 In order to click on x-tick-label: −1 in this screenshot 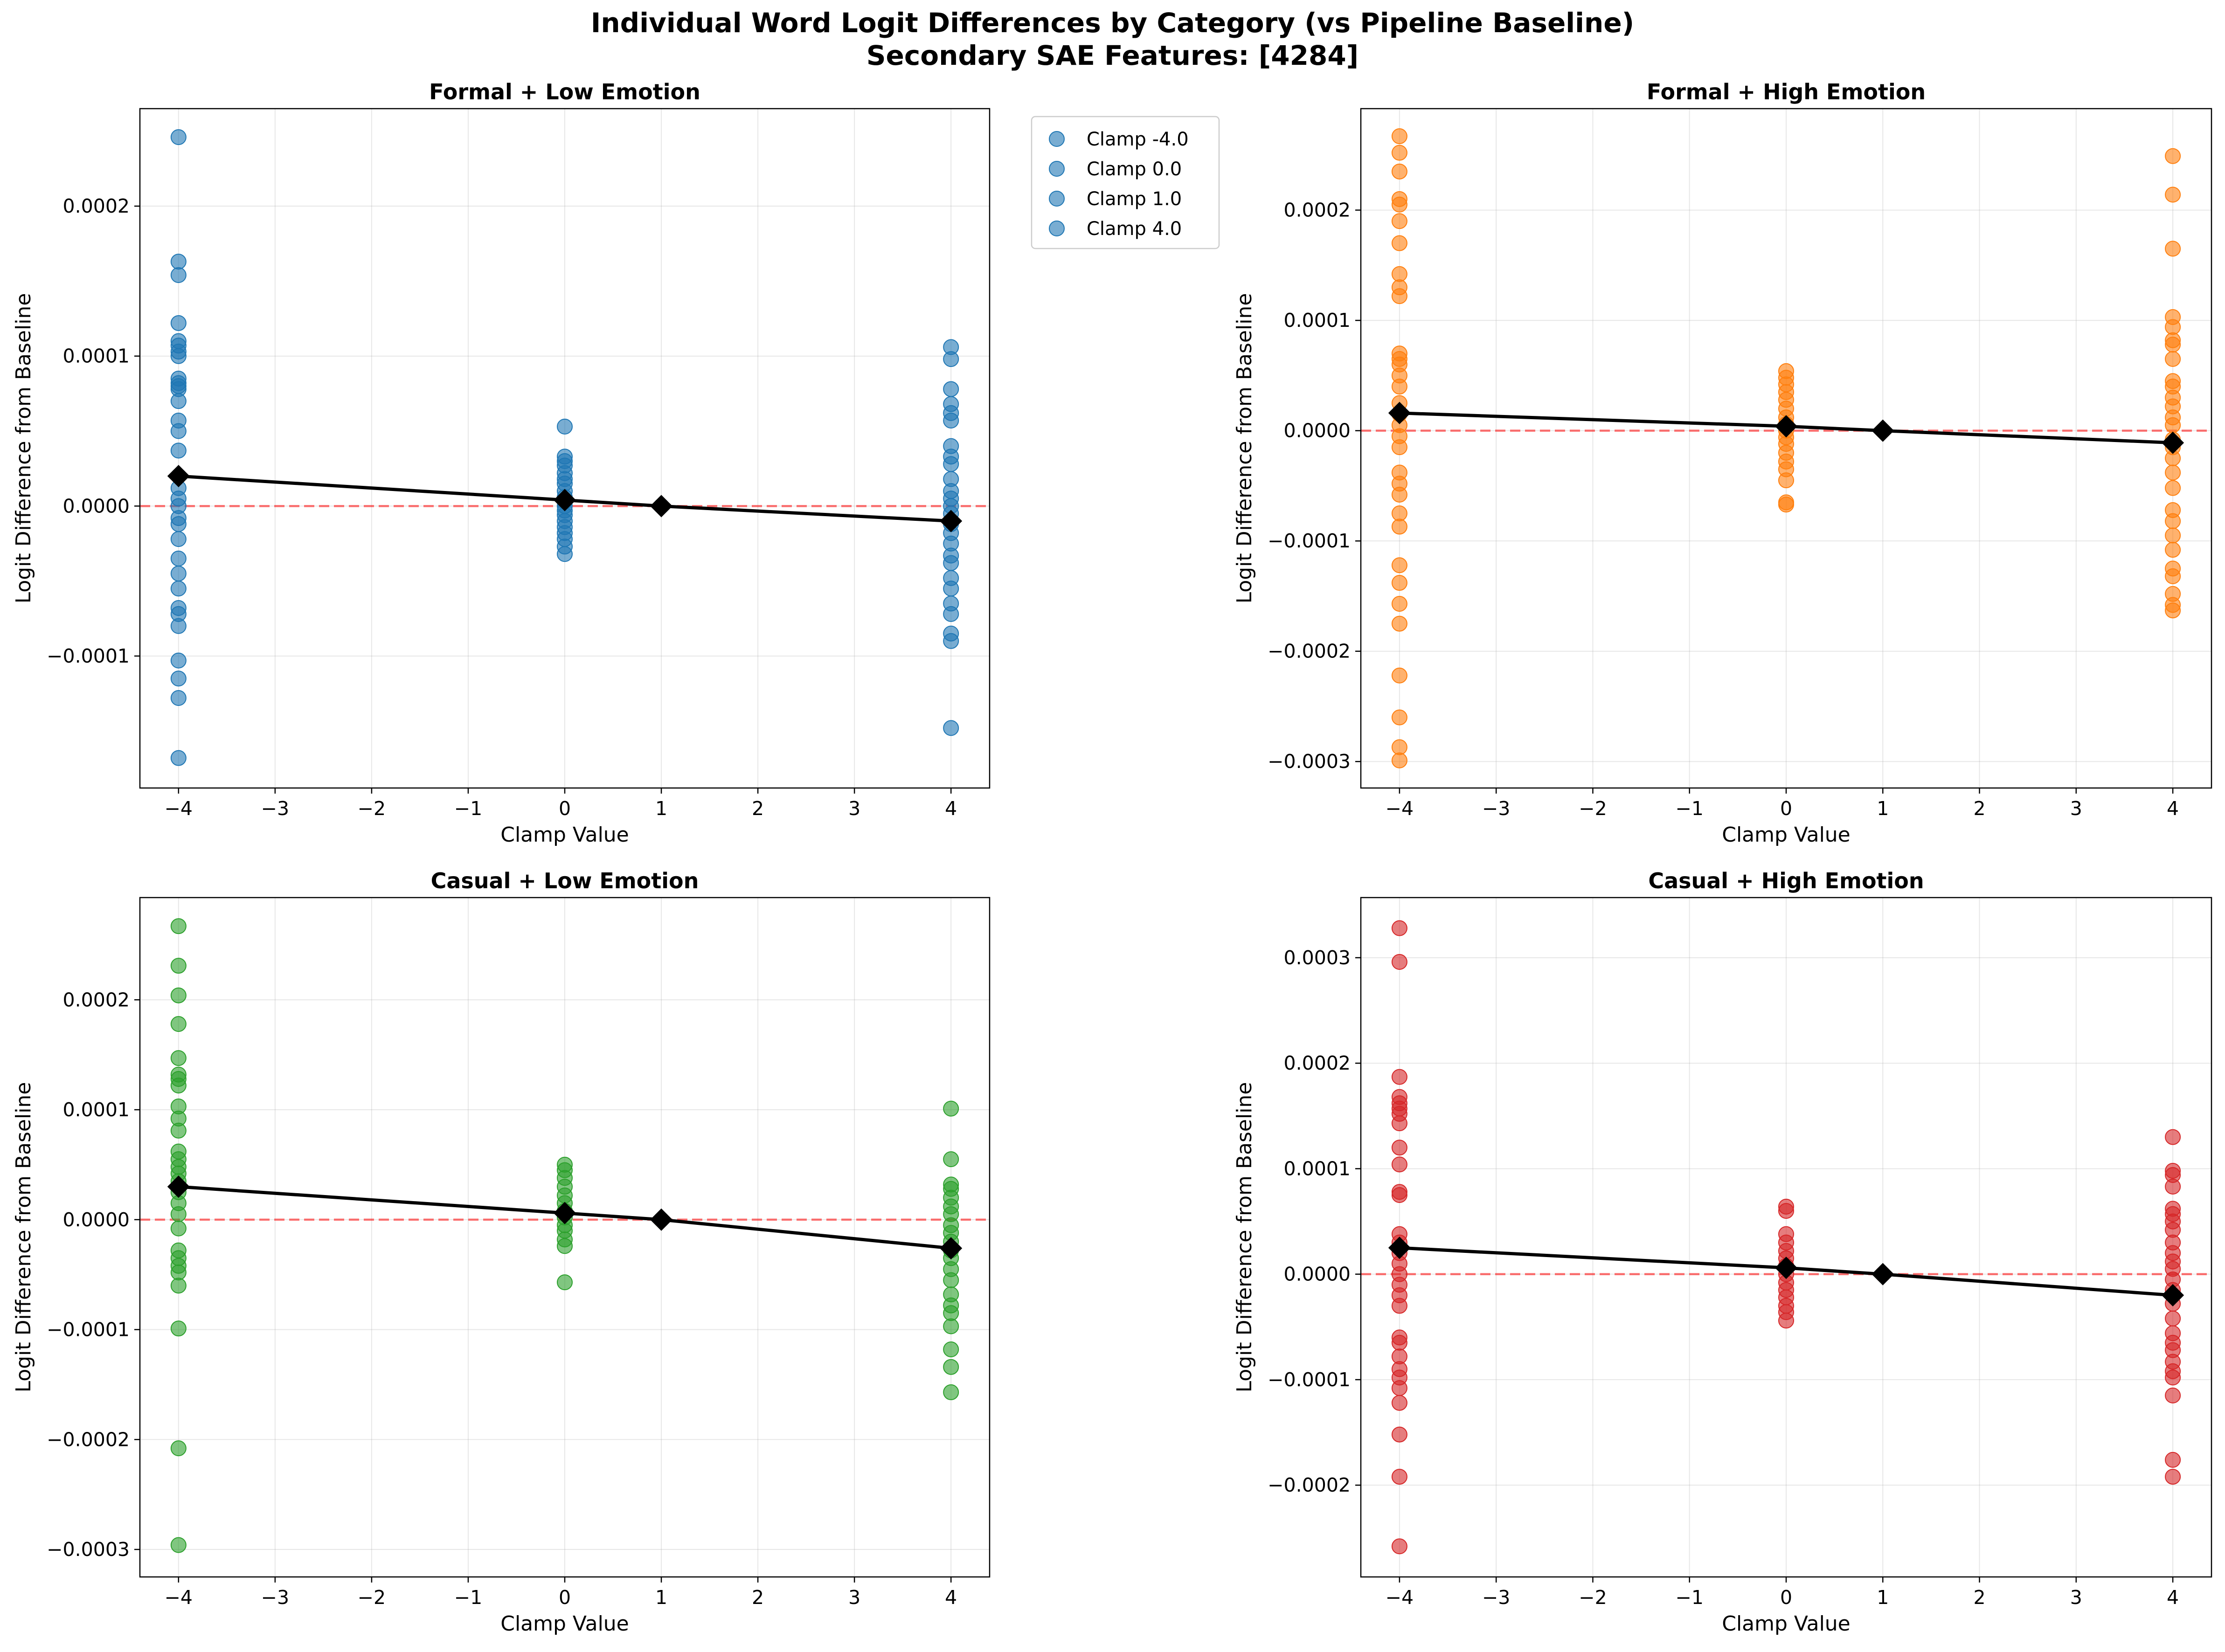, I will do `click(468, 808)`.